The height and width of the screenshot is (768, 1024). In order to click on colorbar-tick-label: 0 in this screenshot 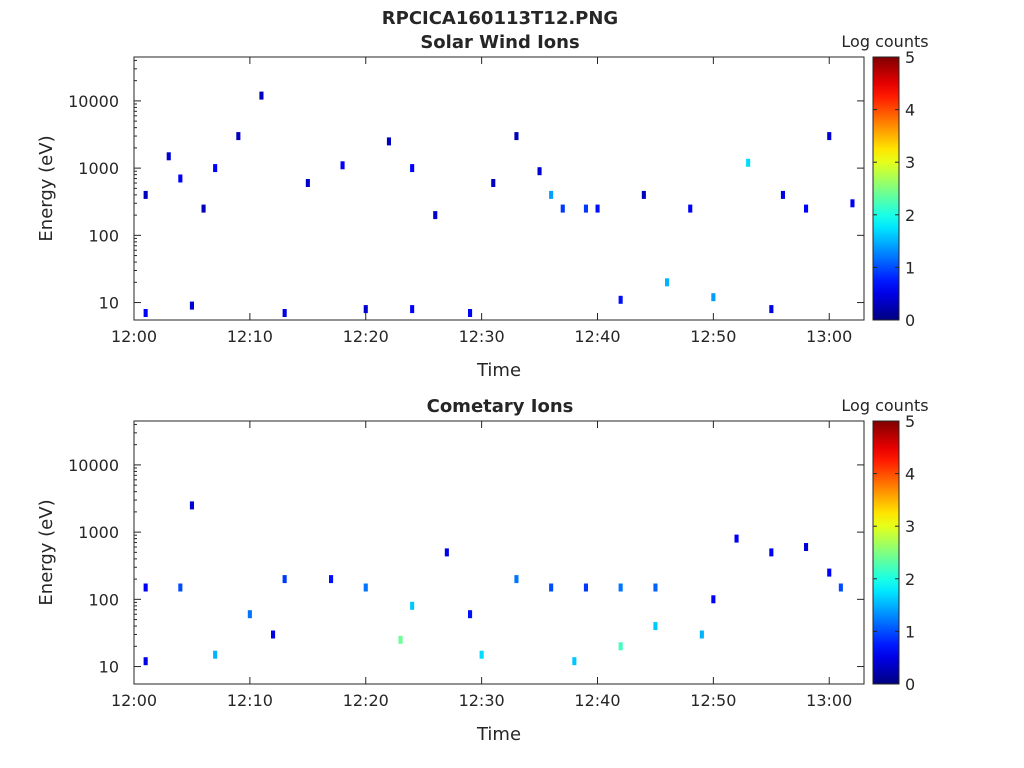, I will do `click(910, 684)`.